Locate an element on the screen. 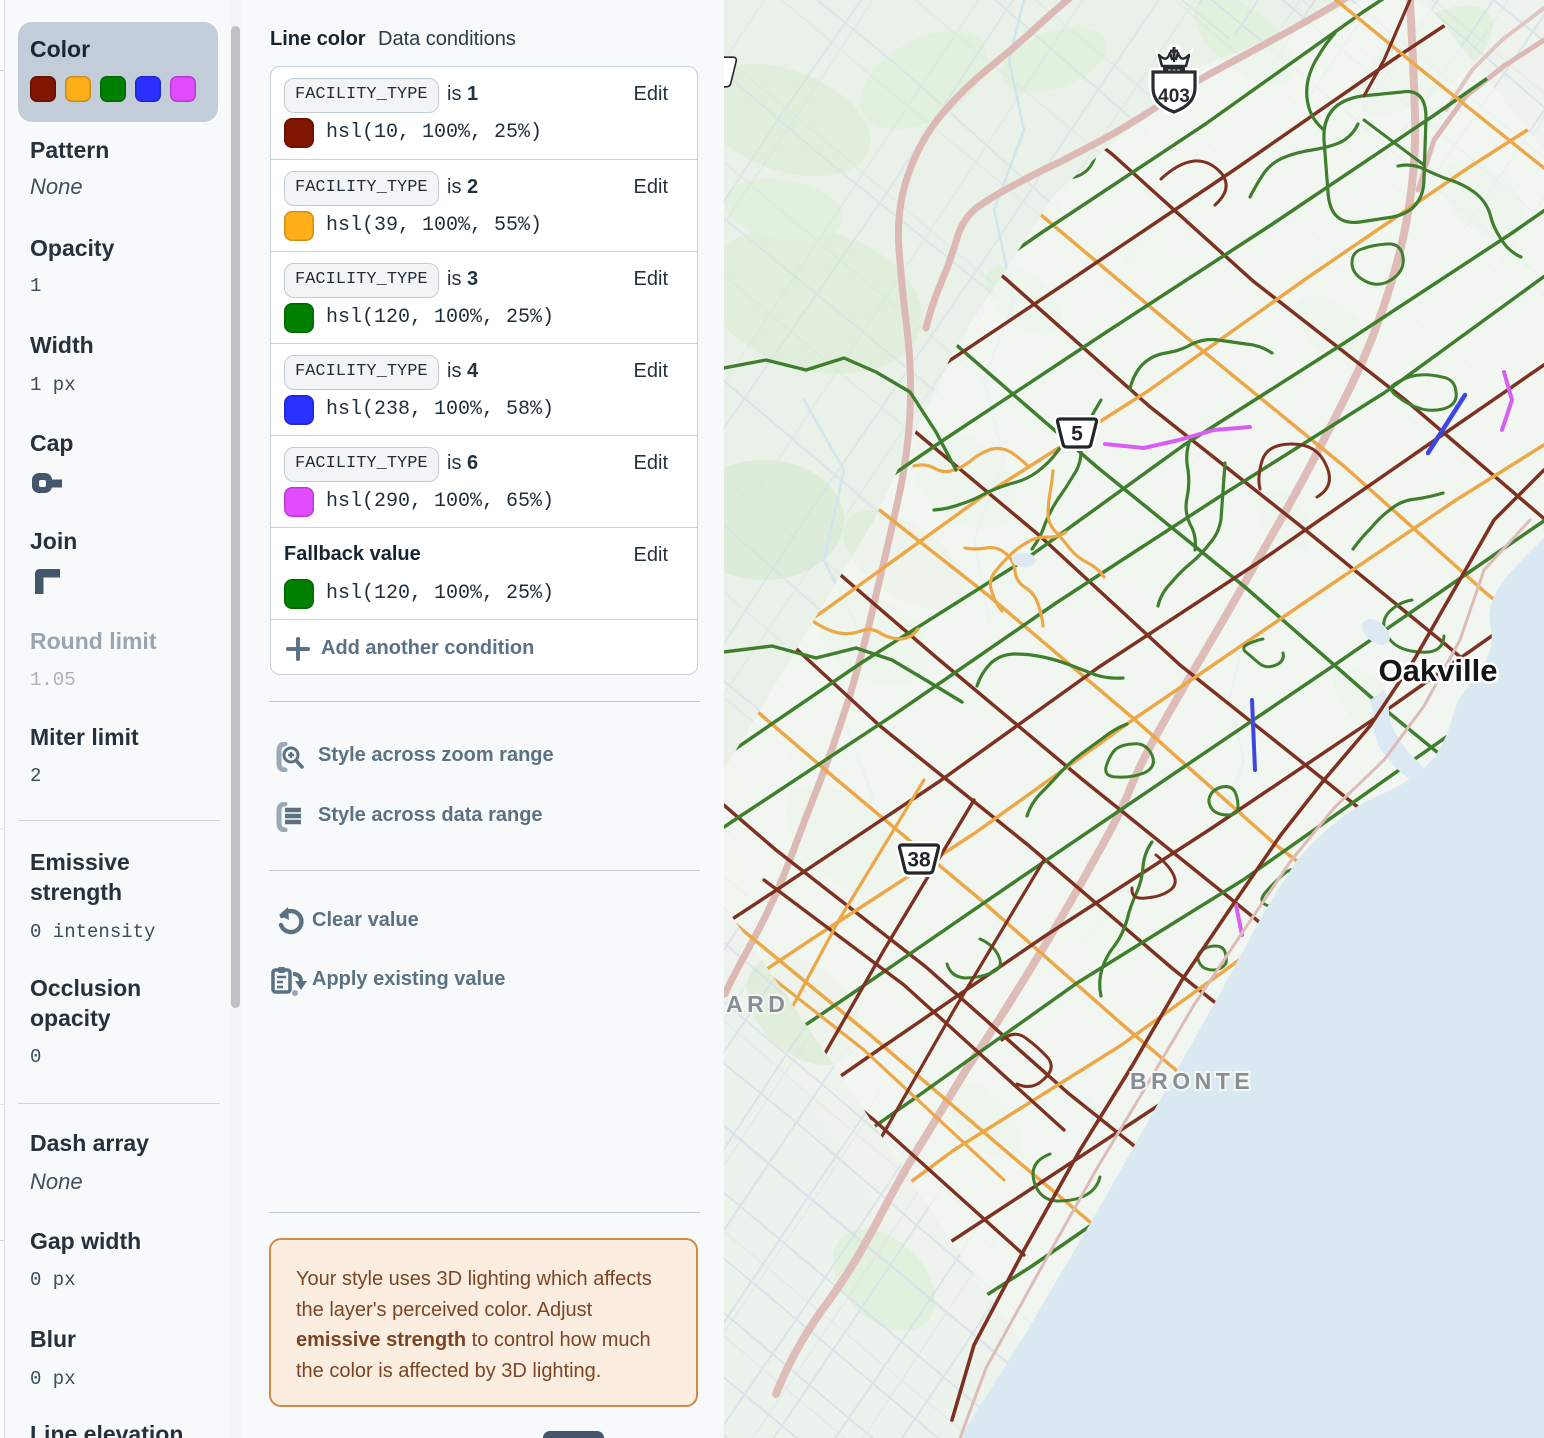 This screenshot has width=1544, height=1438. svg-text: ARD is located at coordinates (757, 1004).